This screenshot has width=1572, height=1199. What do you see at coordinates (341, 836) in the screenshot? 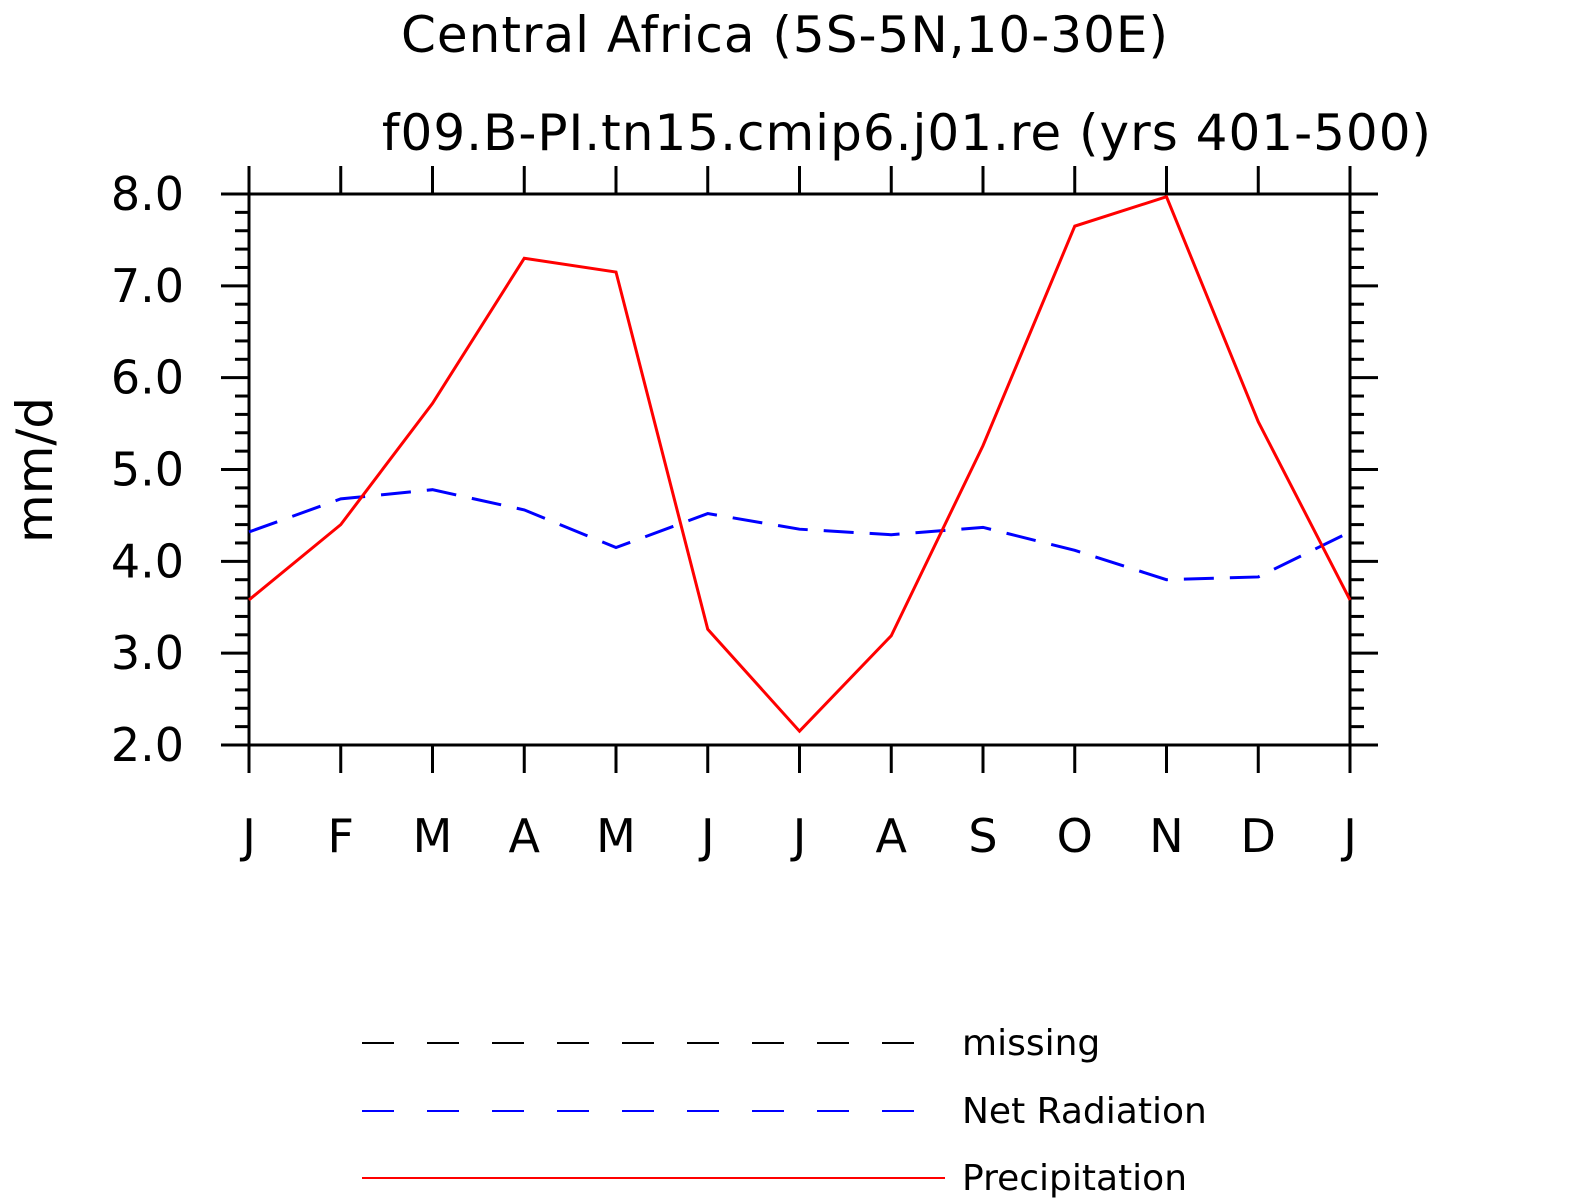
I see `x-tick-label: F` at bounding box center [341, 836].